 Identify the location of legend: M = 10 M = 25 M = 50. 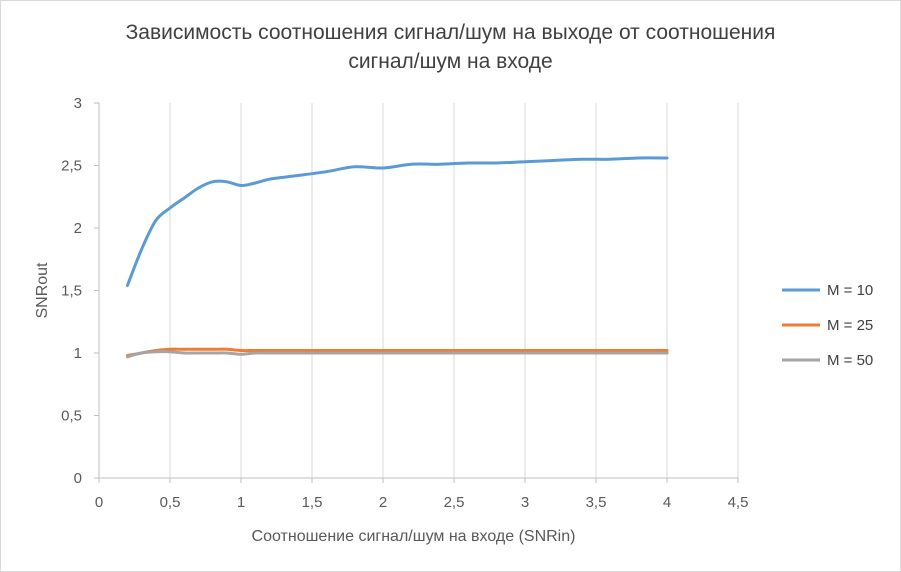
(827, 325).